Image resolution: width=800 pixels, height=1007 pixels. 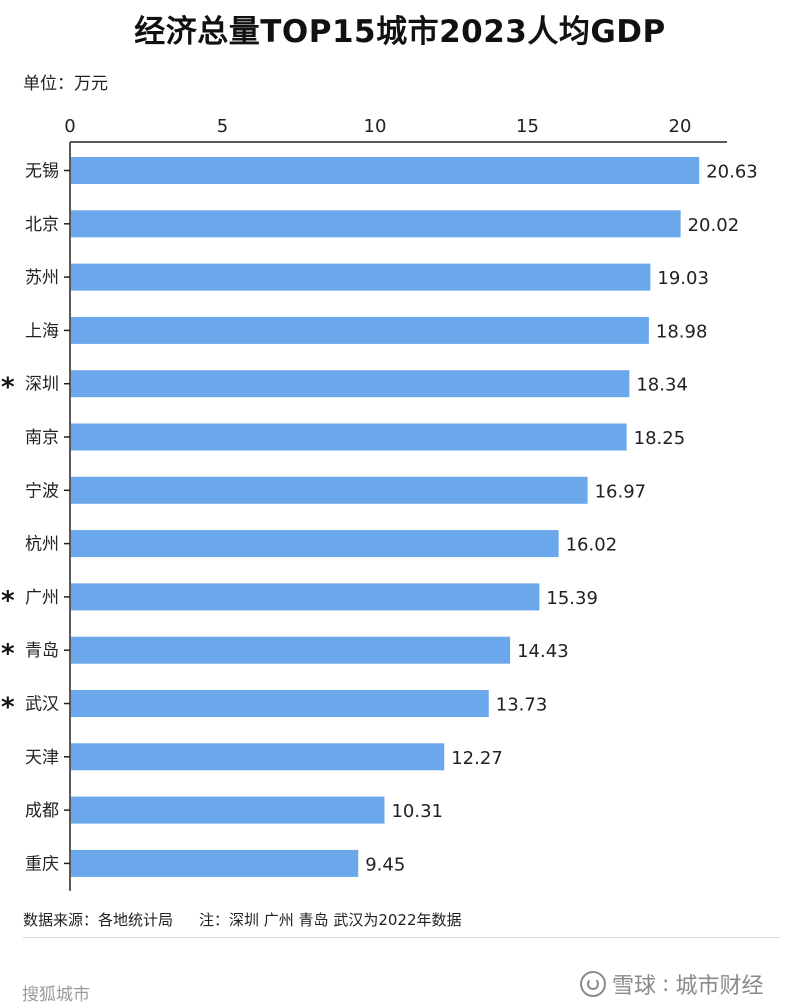 I want to click on chart-title: 经济总量TOP15城市2023人均GDP, so click(x=400, y=32).